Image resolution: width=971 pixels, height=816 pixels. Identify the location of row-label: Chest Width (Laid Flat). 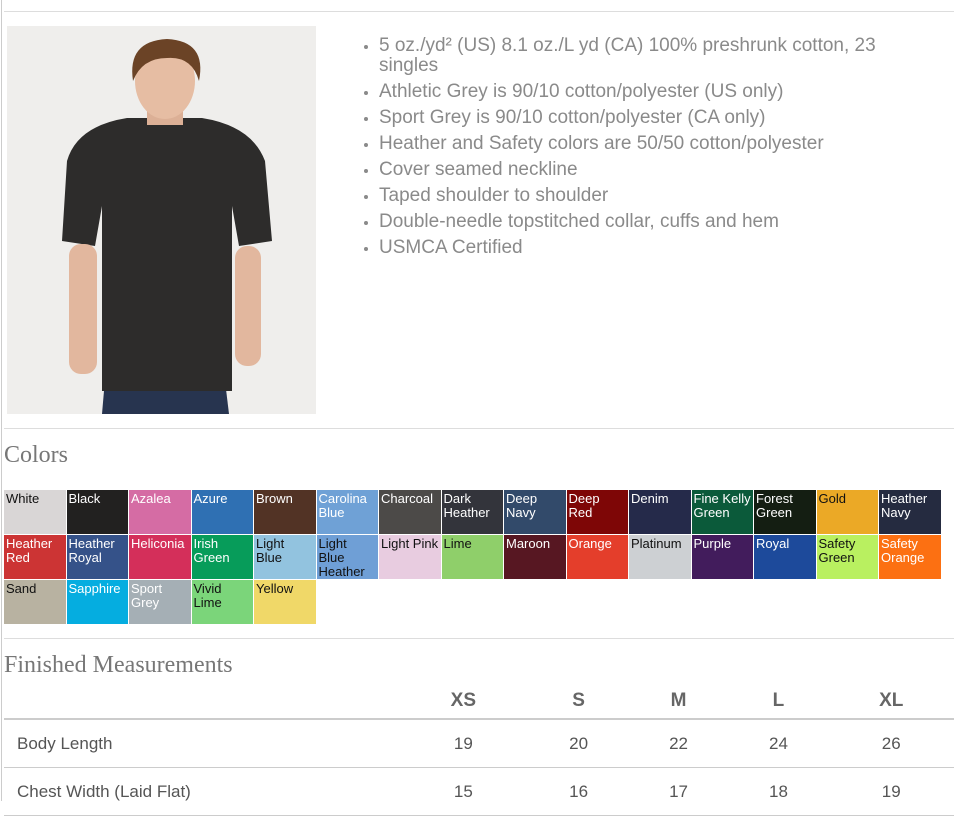
(201, 791).